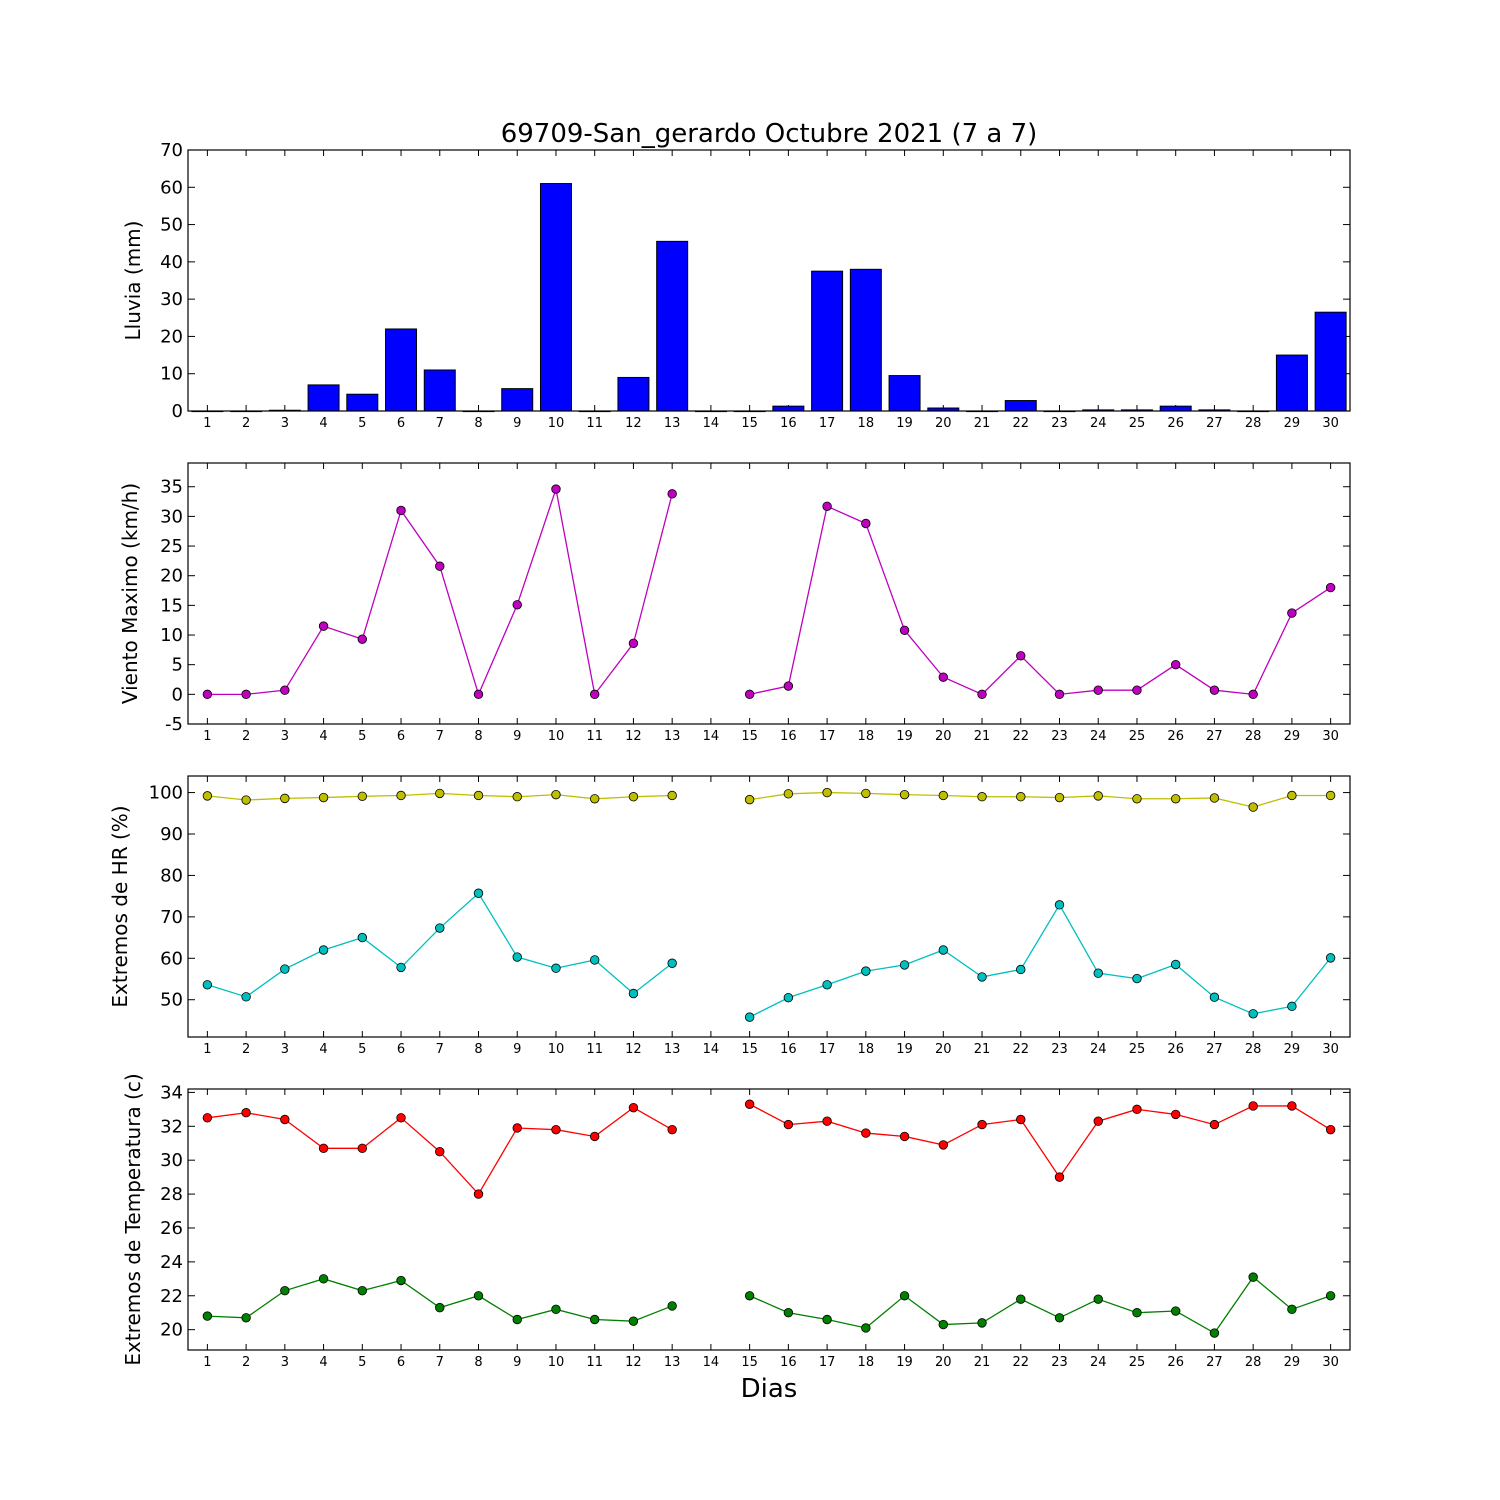  Describe the element at coordinates (171, 150) in the screenshot. I see `y-tick-label: 70` at that location.